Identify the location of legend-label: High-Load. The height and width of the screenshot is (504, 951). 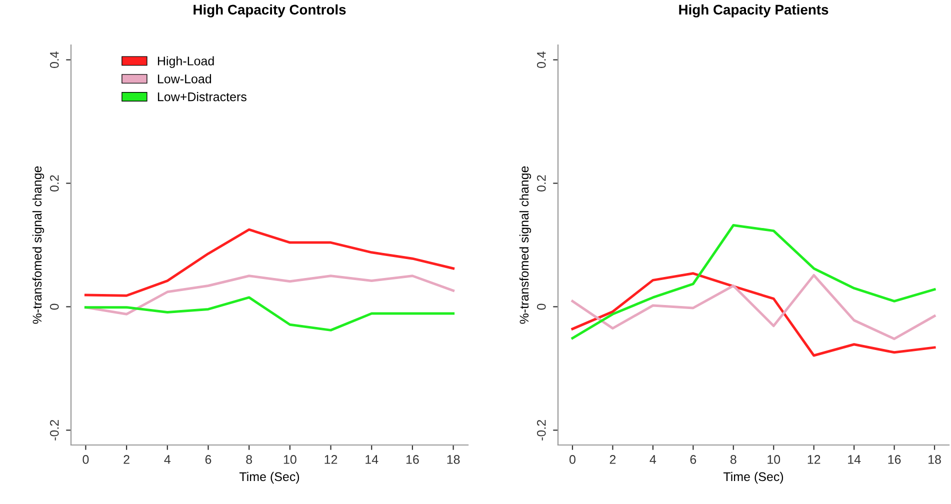
(186, 62).